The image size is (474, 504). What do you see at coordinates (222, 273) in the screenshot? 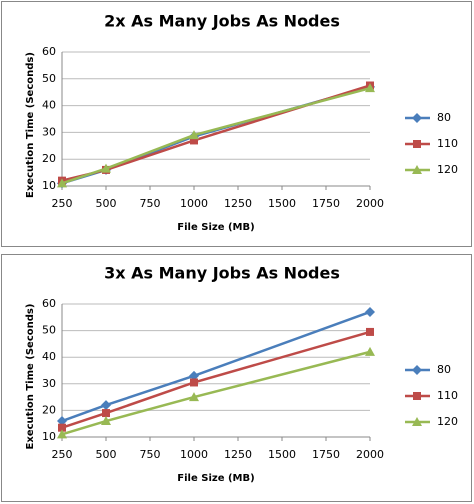
I see `chart-title: 3x As Many Jobs As Nodes` at bounding box center [222, 273].